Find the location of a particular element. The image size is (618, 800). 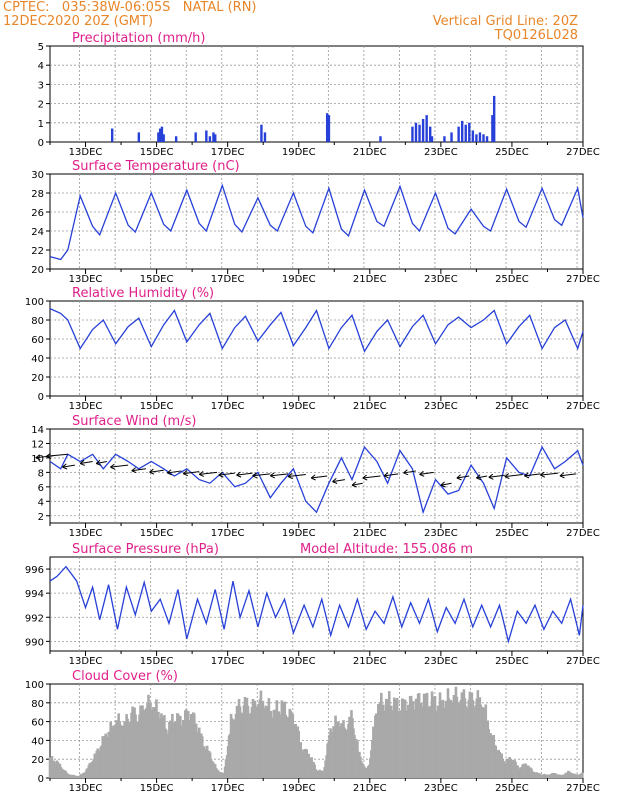

series-line is located at coordinates (316, 480).